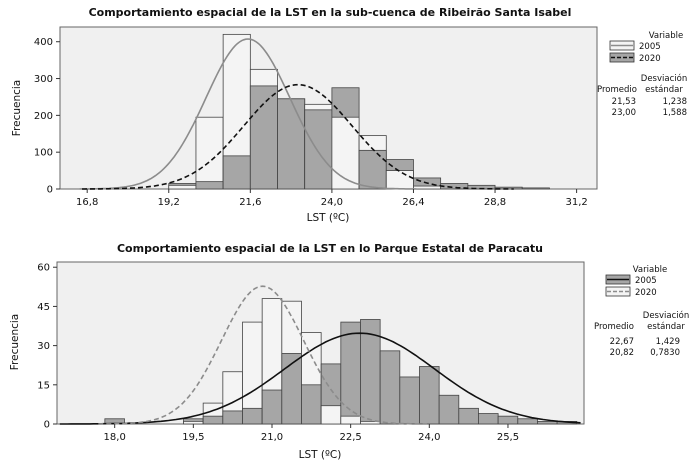 Image resolution: width=697 pixels, height=464 pixels. What do you see at coordinates (272, 437) in the screenshot?
I see `x-tick-label: 21,0` at bounding box center [272, 437].